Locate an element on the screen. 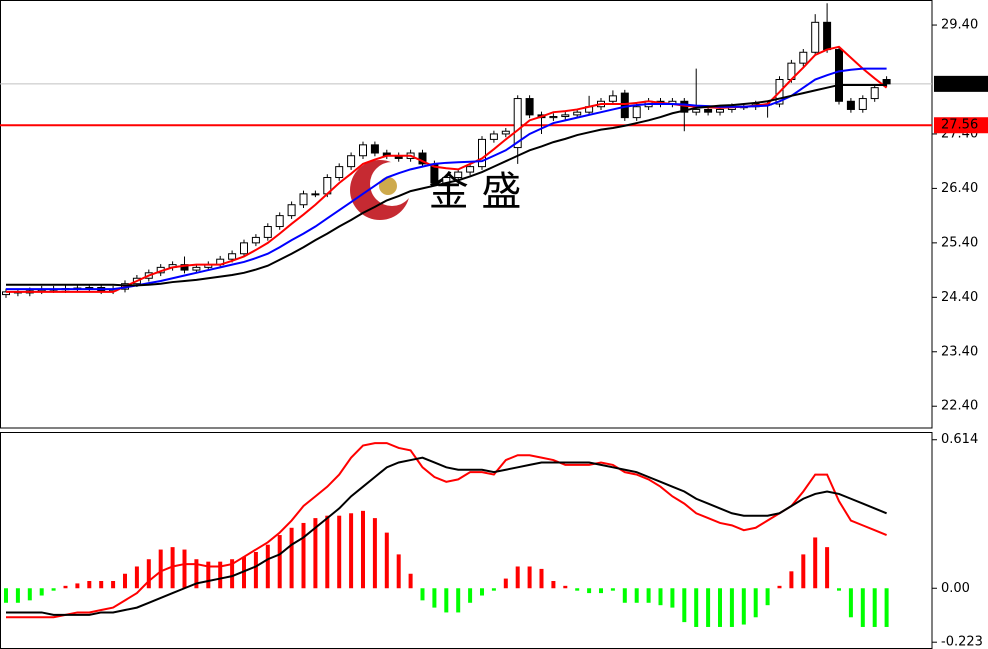 This screenshot has width=988, height=649. last-price-box is located at coordinates (961, 83).